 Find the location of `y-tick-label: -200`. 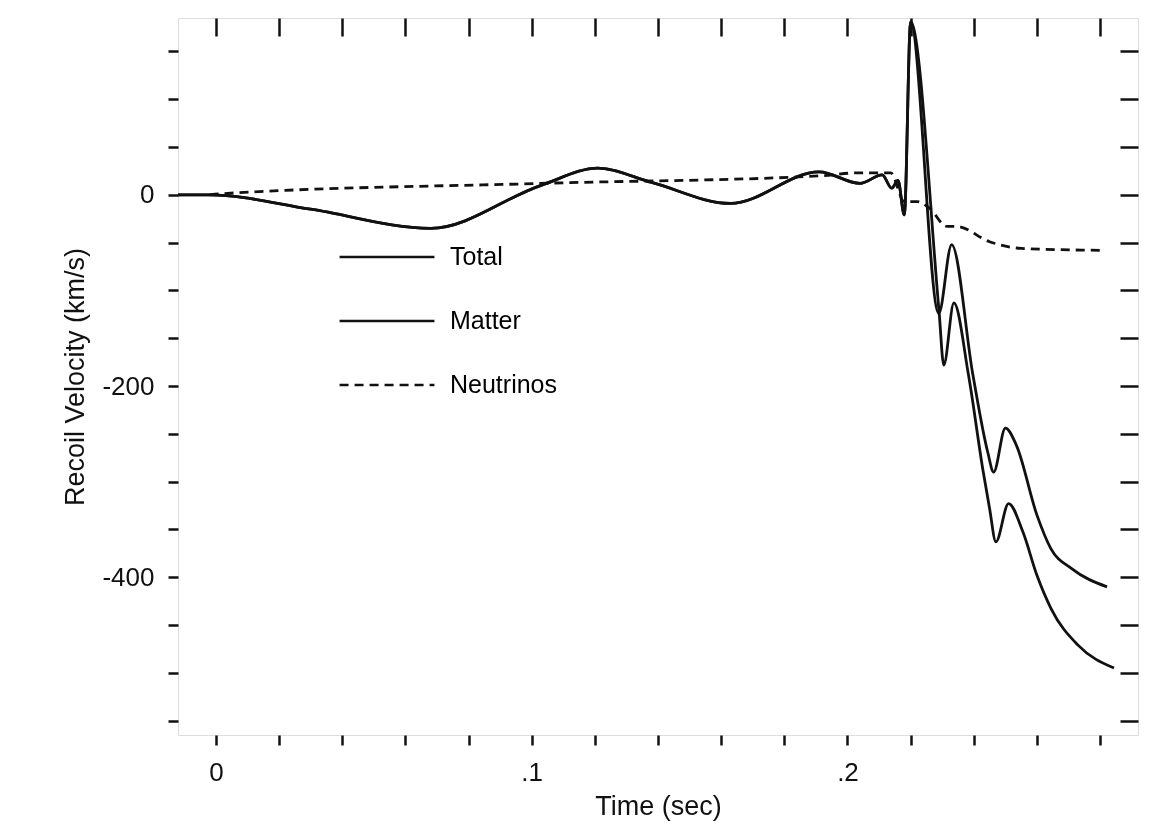

y-tick-label: -200 is located at coordinates (128, 385).